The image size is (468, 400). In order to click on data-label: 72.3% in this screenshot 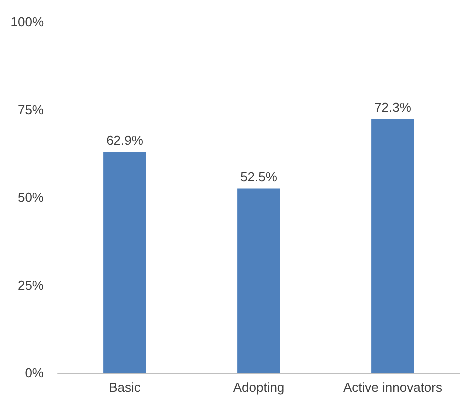, I will do `click(393, 108)`.